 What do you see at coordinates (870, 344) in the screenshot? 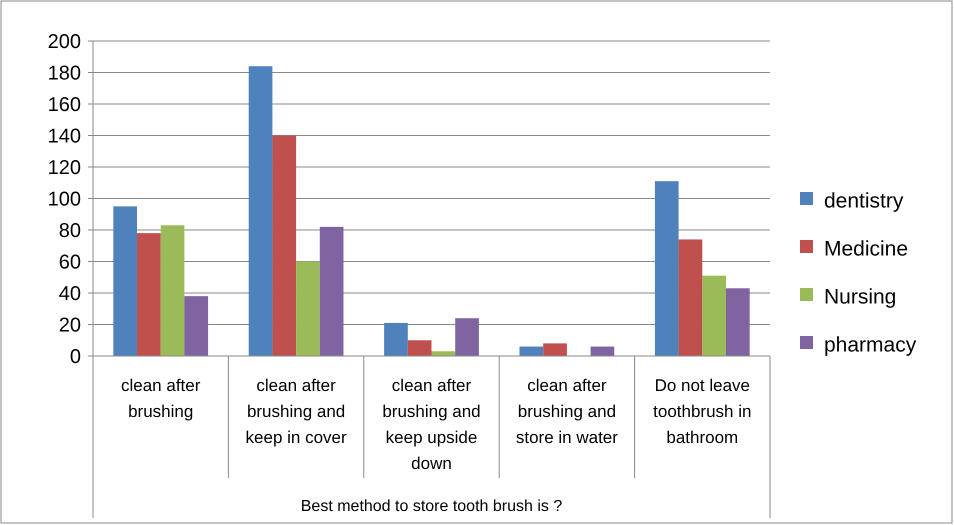
I see `legend-label: pharmacy` at bounding box center [870, 344].